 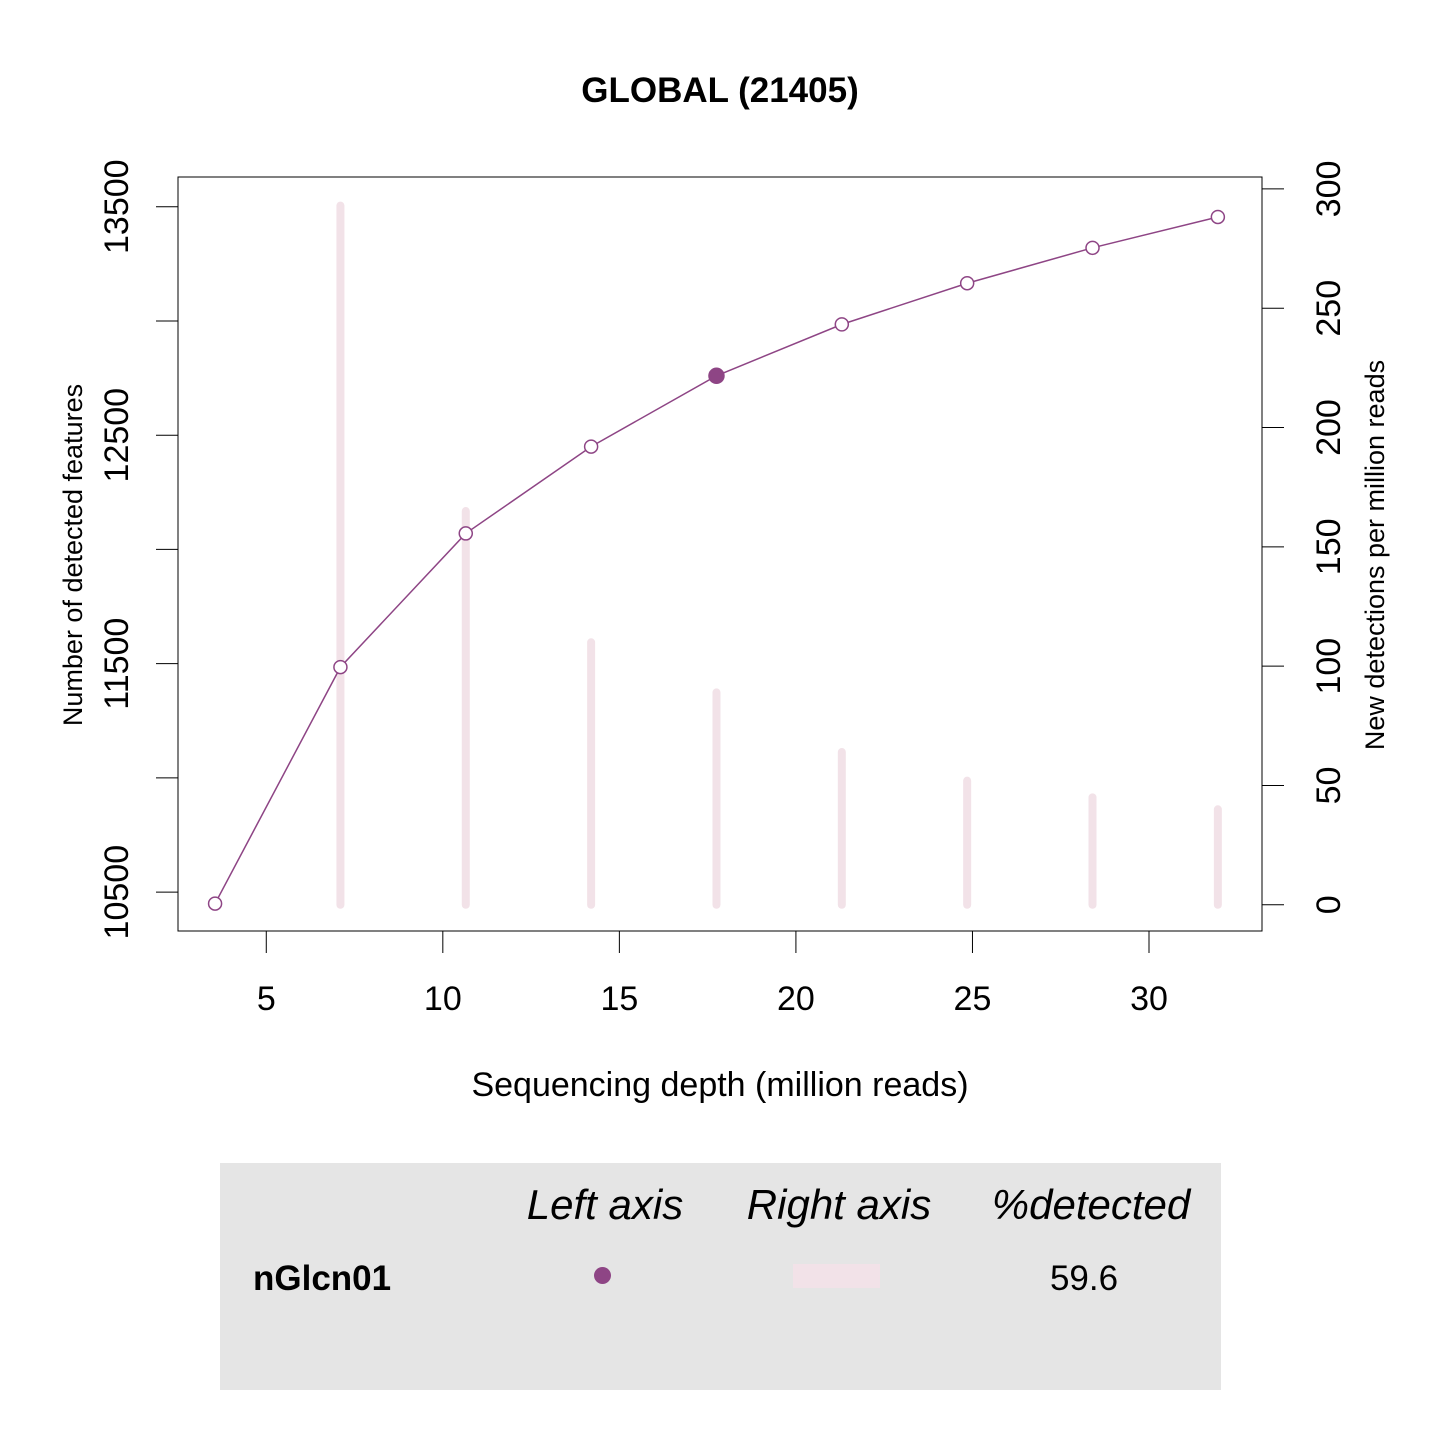 I want to click on right-tick-label: 0, so click(x=1329, y=904).